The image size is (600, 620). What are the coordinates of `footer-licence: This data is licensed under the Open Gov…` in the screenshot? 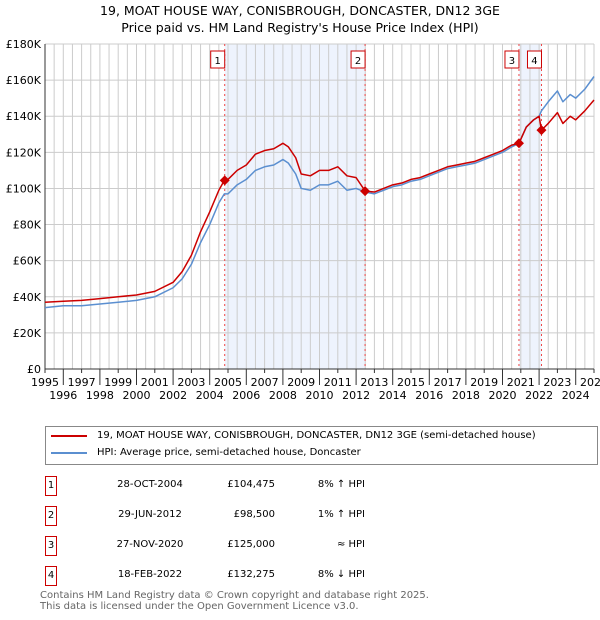 It's located at (199, 606).